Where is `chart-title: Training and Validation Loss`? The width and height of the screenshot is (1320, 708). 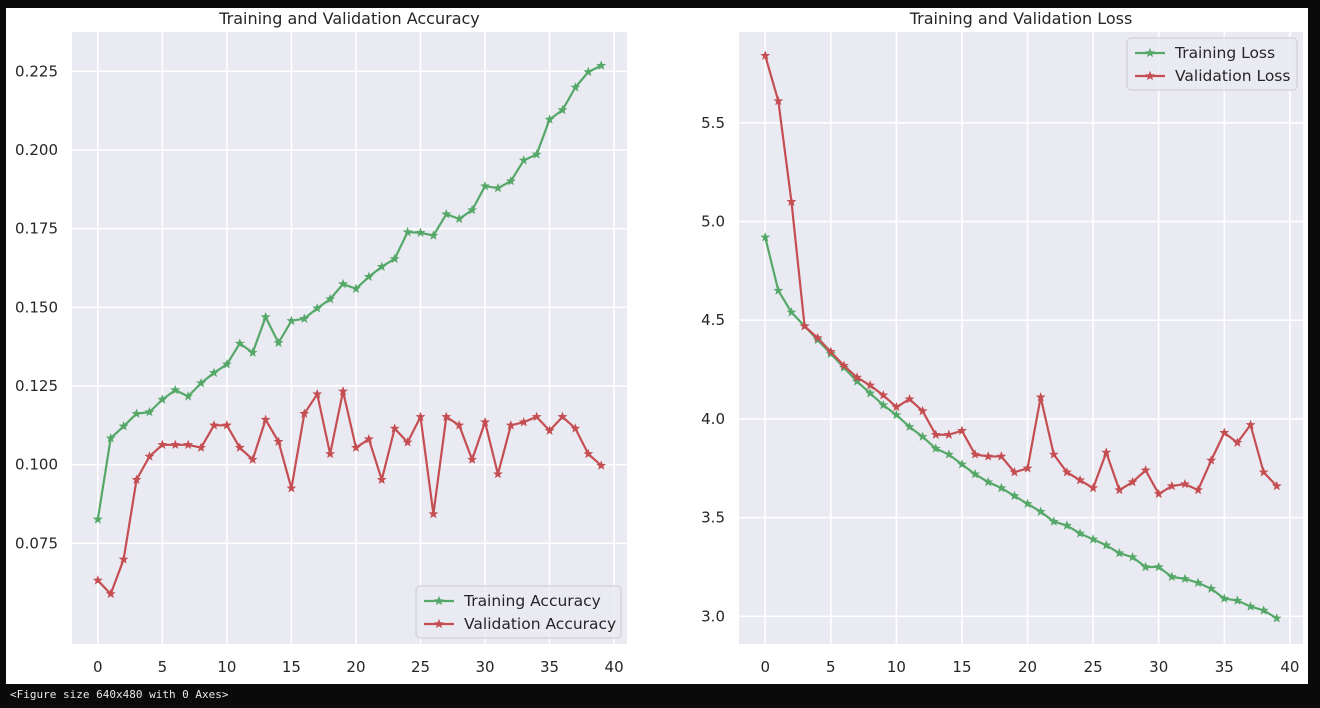
chart-title: Training and Validation Loss is located at coordinates (1021, 18).